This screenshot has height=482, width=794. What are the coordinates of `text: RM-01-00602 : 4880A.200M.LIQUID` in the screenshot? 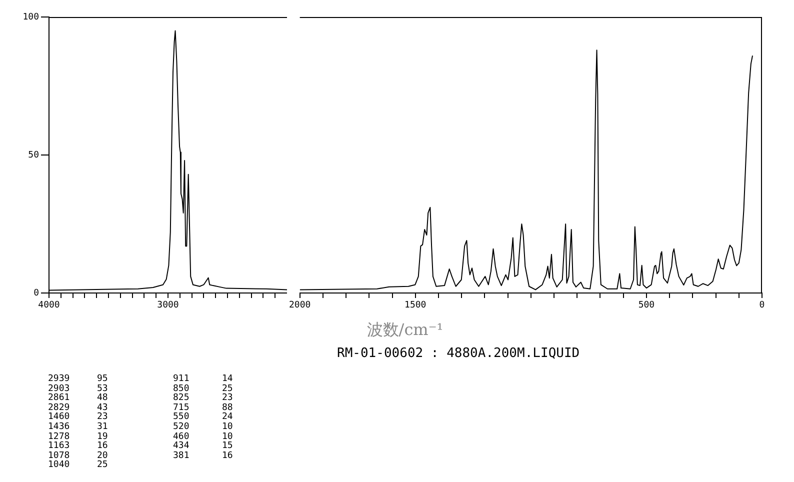 It's located at (458, 353).